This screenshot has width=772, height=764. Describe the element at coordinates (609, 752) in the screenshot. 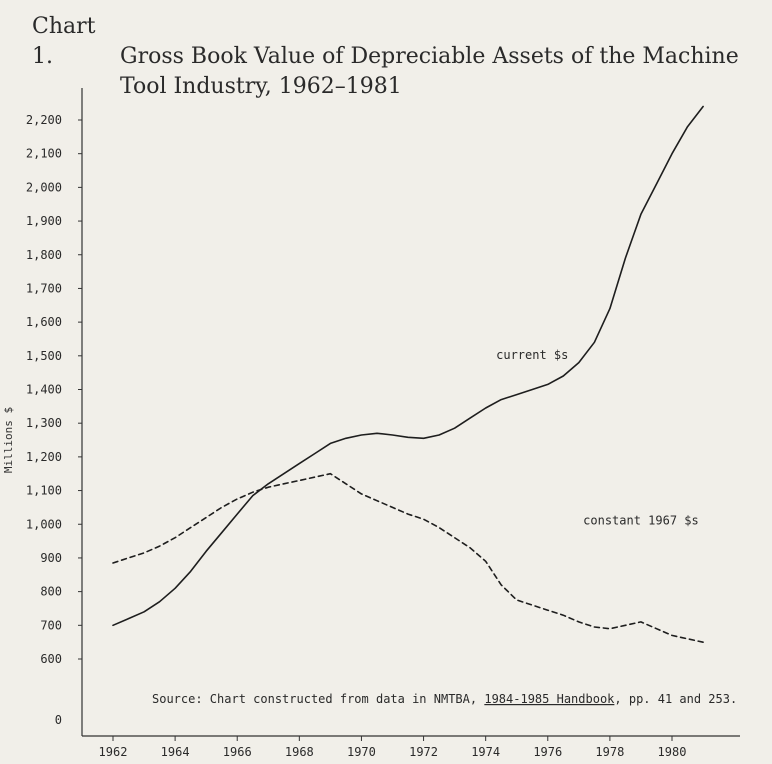

I see `x-tick-label: 1978` at that location.